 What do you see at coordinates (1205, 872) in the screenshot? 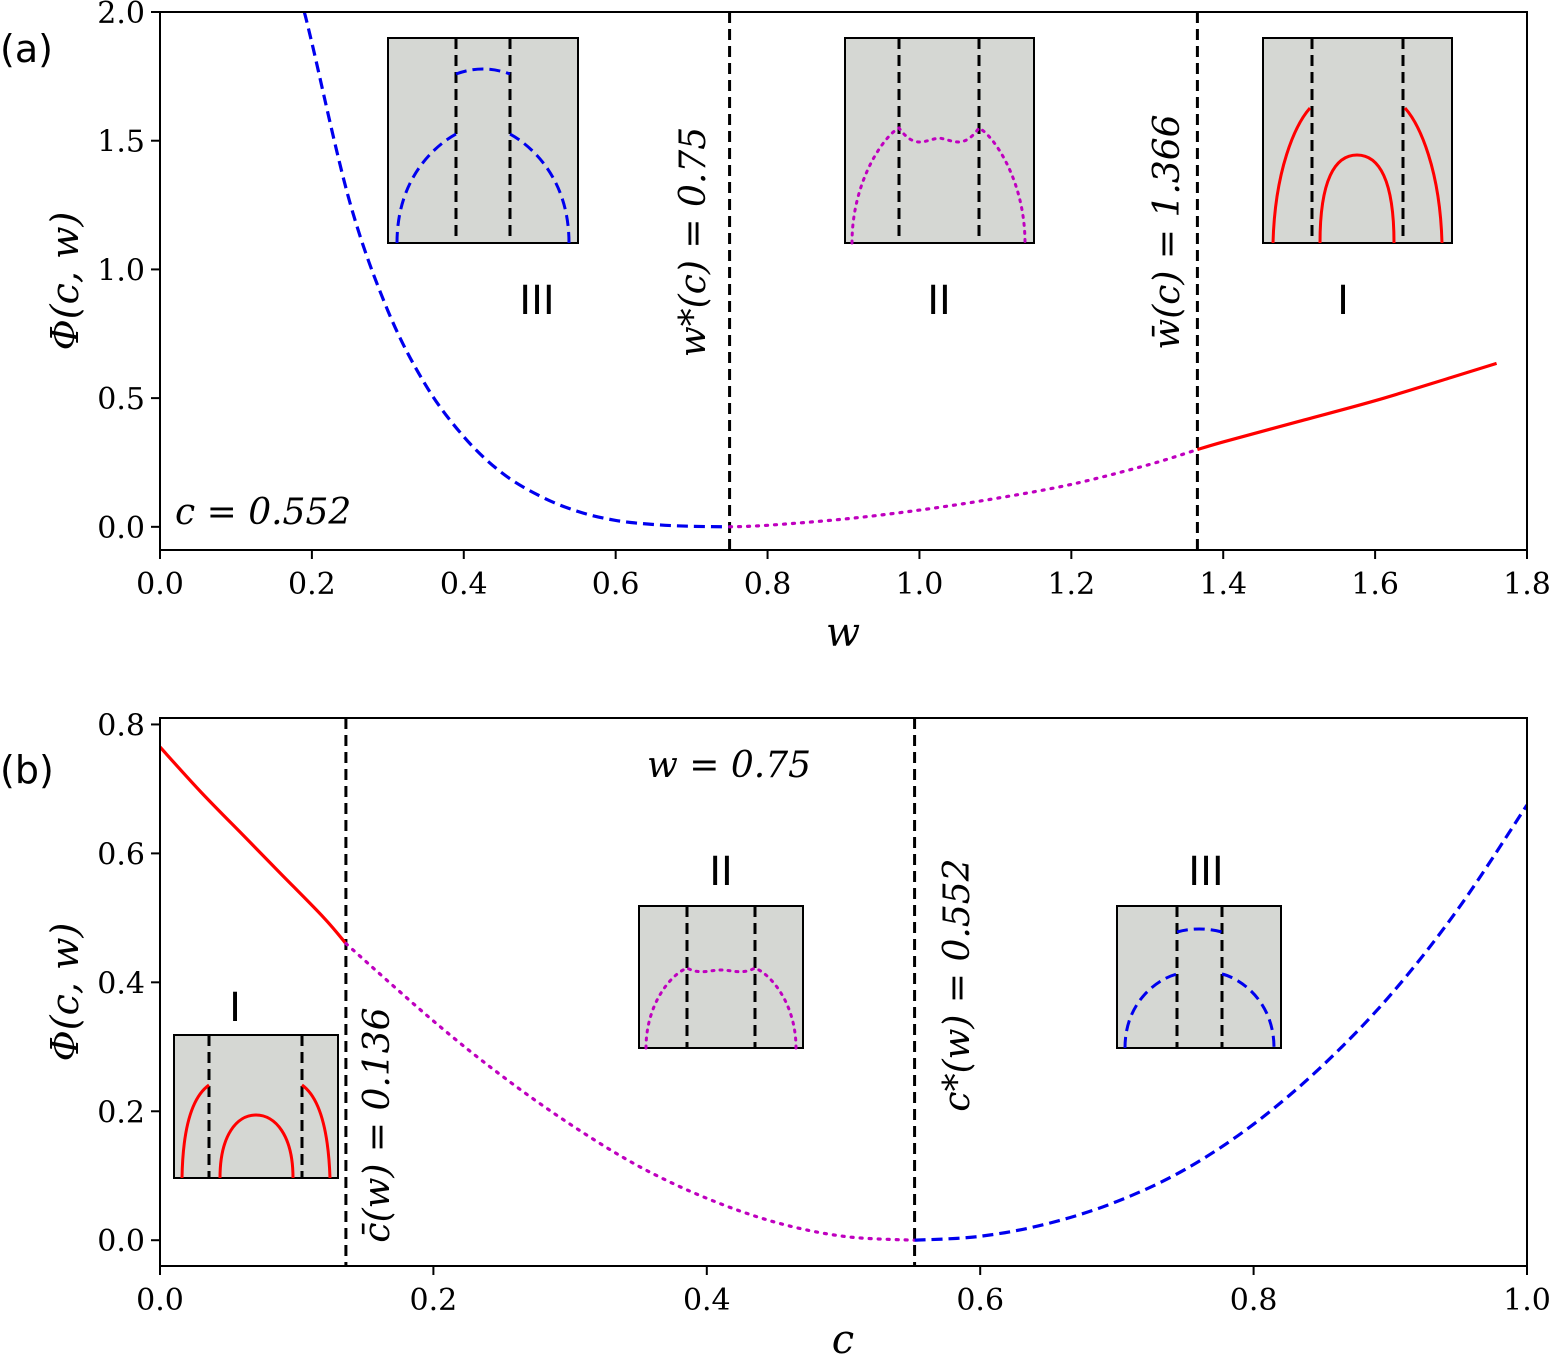
I see `panel-b-region-label-III: III` at bounding box center [1205, 872].